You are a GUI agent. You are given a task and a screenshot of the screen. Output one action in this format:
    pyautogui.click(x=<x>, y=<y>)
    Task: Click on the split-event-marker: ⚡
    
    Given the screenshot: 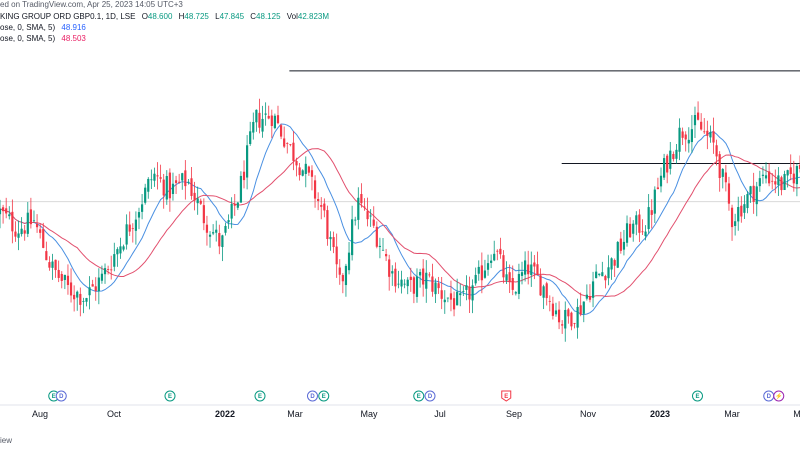 What is the action you would take?
    pyautogui.click(x=779, y=396)
    